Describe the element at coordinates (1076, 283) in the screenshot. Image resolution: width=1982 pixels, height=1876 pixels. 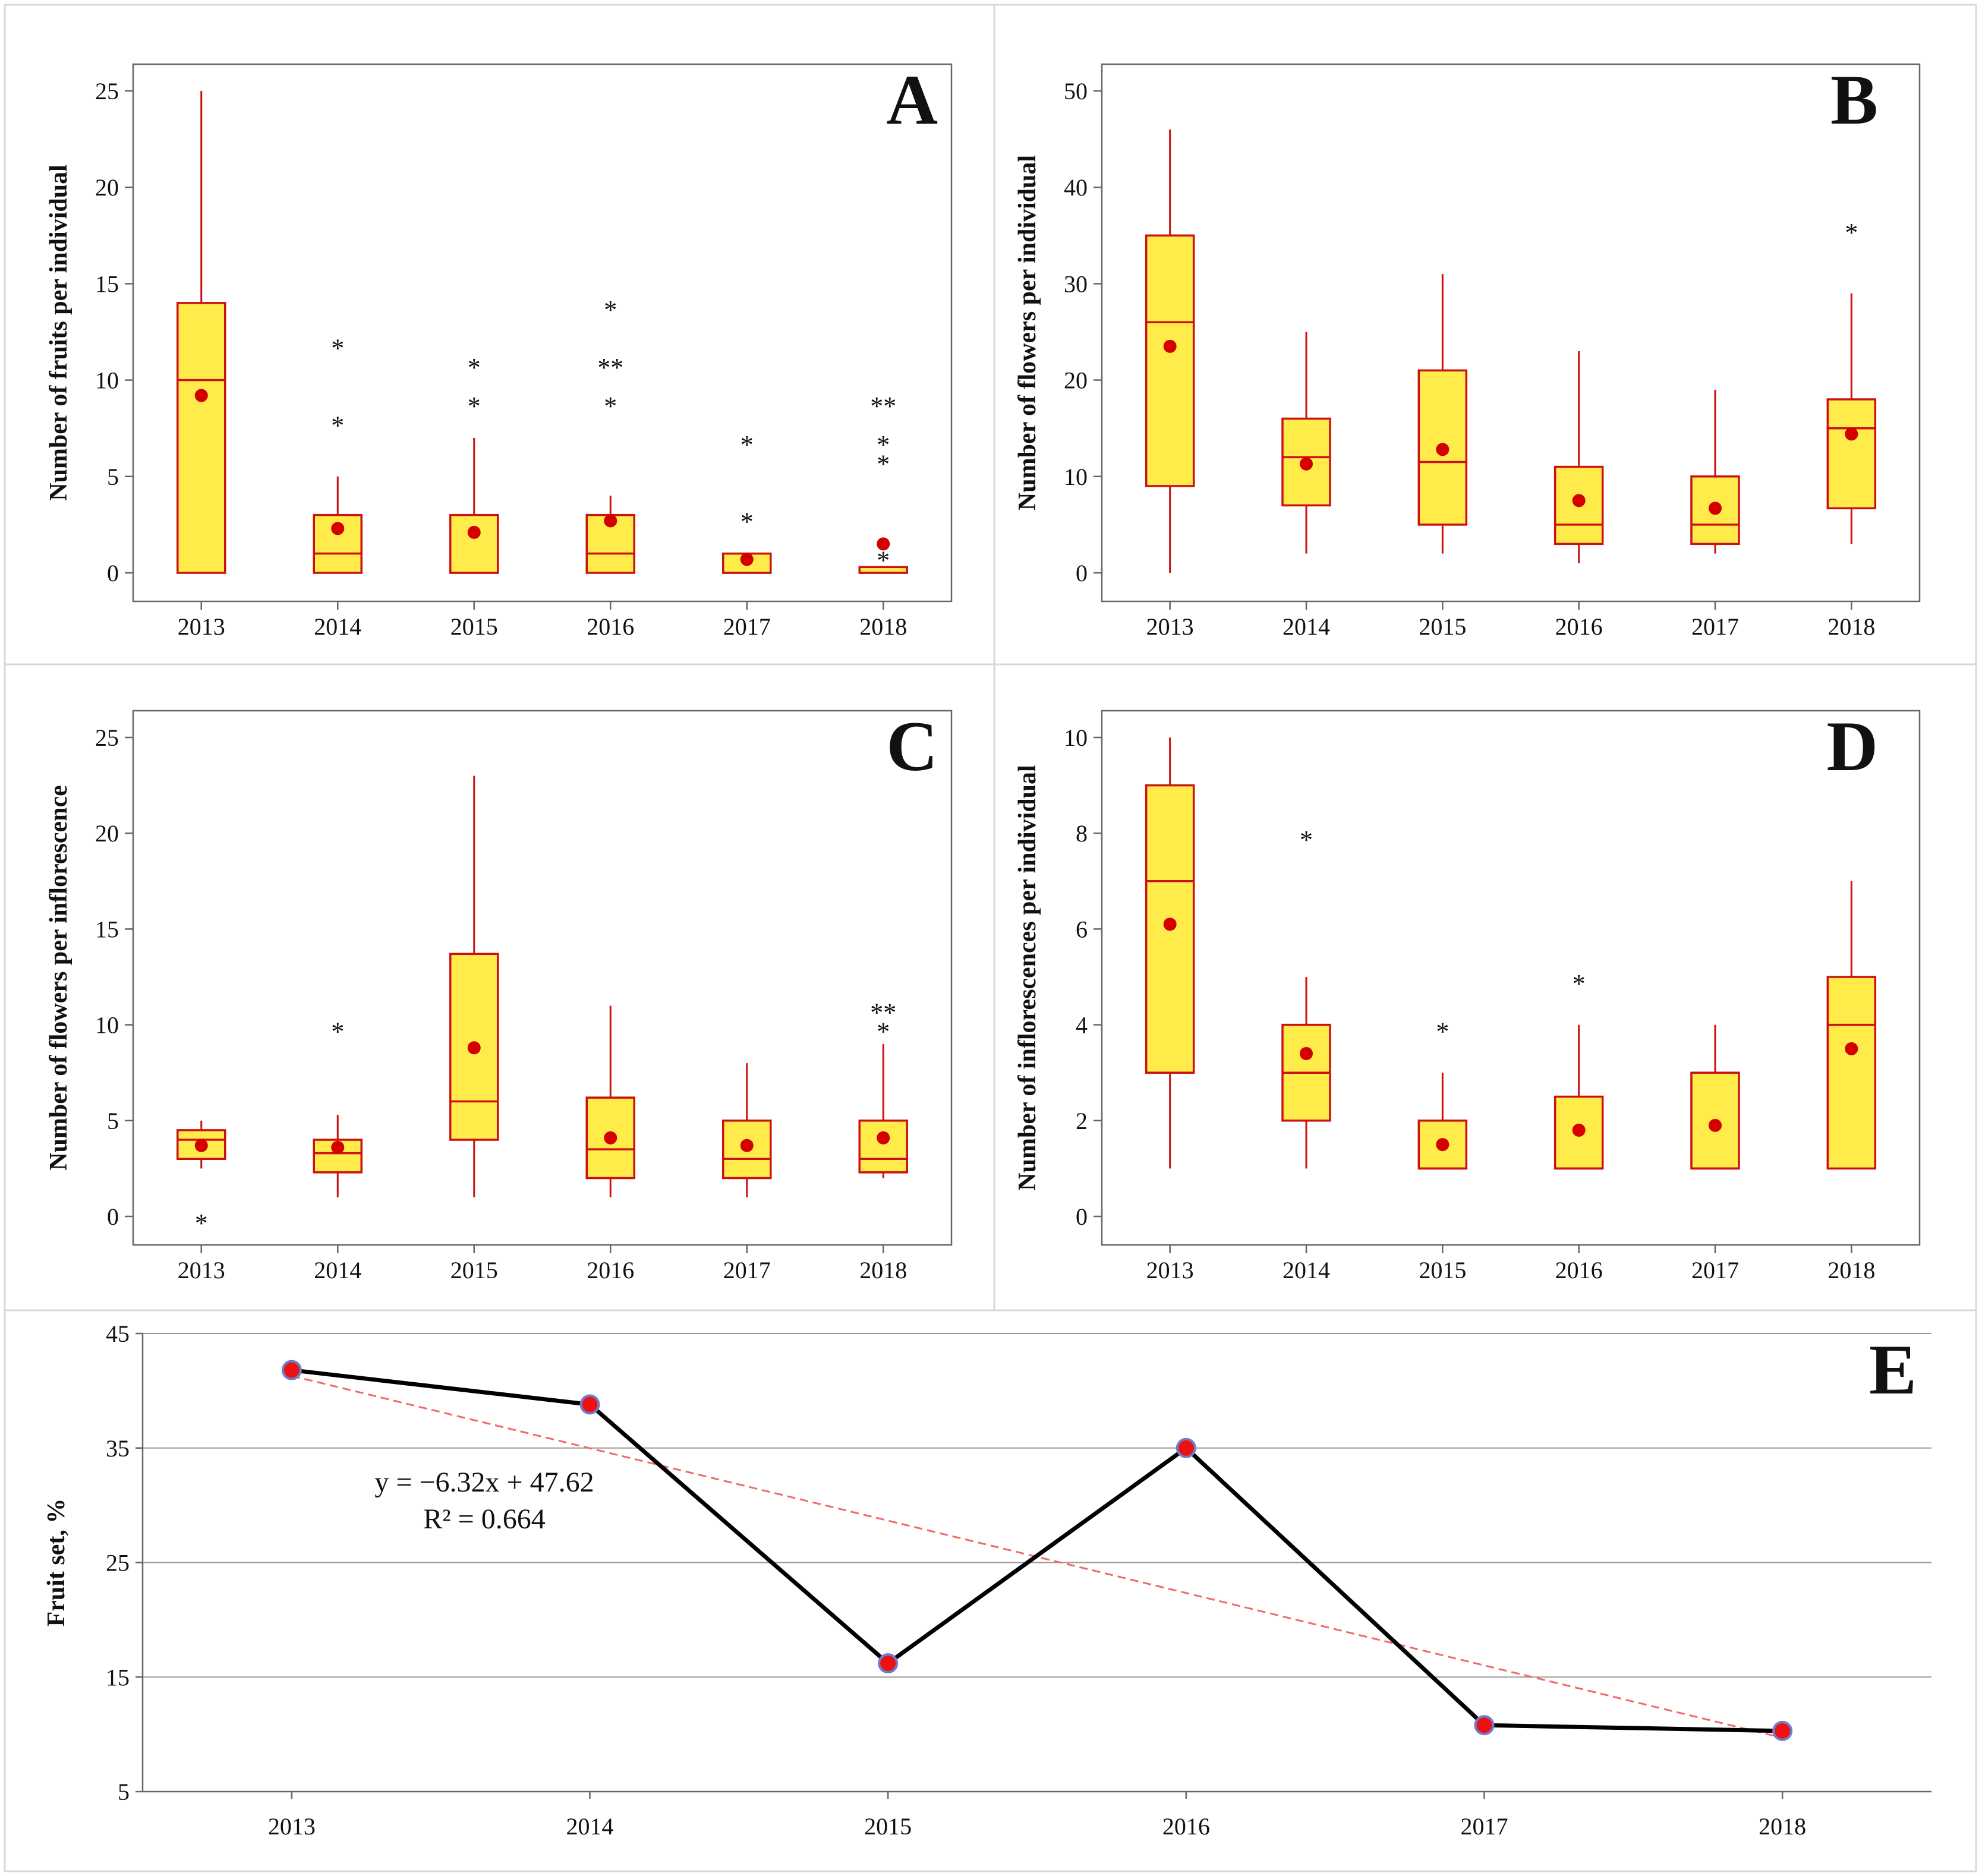
I see `y-tick-label-B: 30` at that location.